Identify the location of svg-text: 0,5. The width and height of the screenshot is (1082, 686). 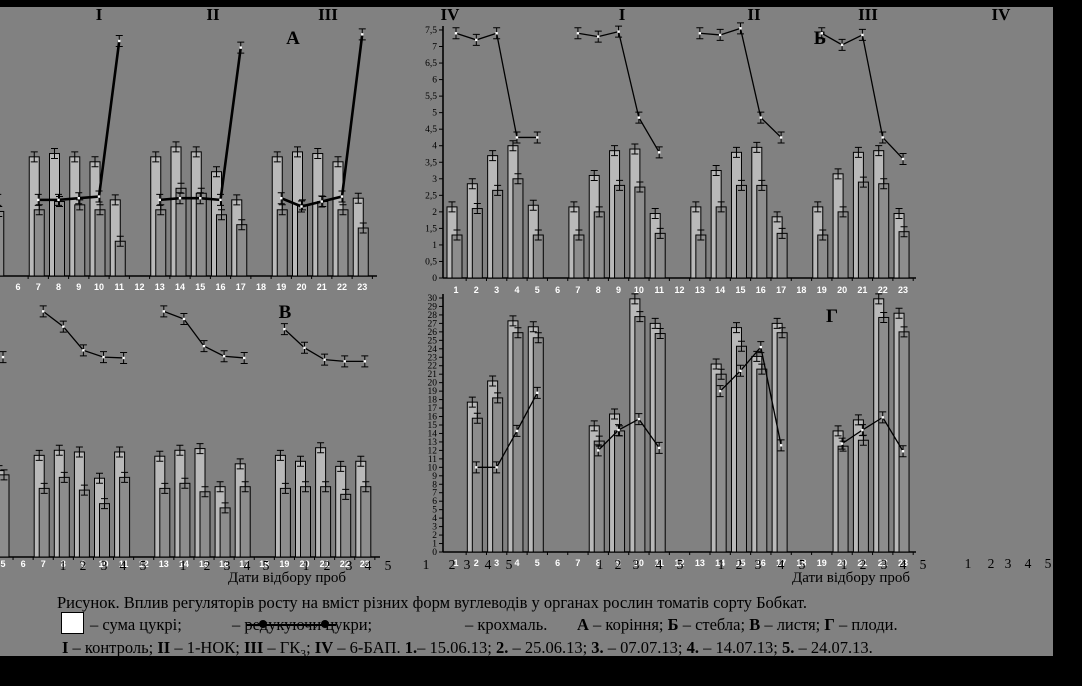
(431, 262).